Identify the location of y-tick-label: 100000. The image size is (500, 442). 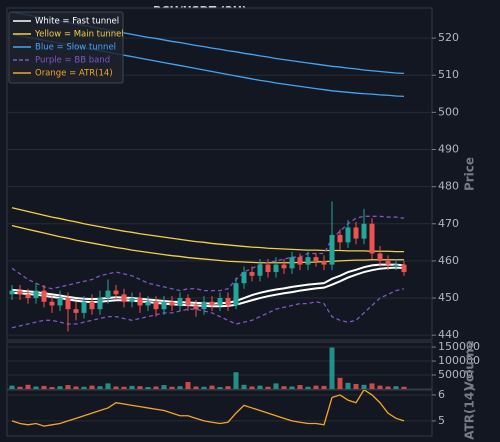
(459, 360).